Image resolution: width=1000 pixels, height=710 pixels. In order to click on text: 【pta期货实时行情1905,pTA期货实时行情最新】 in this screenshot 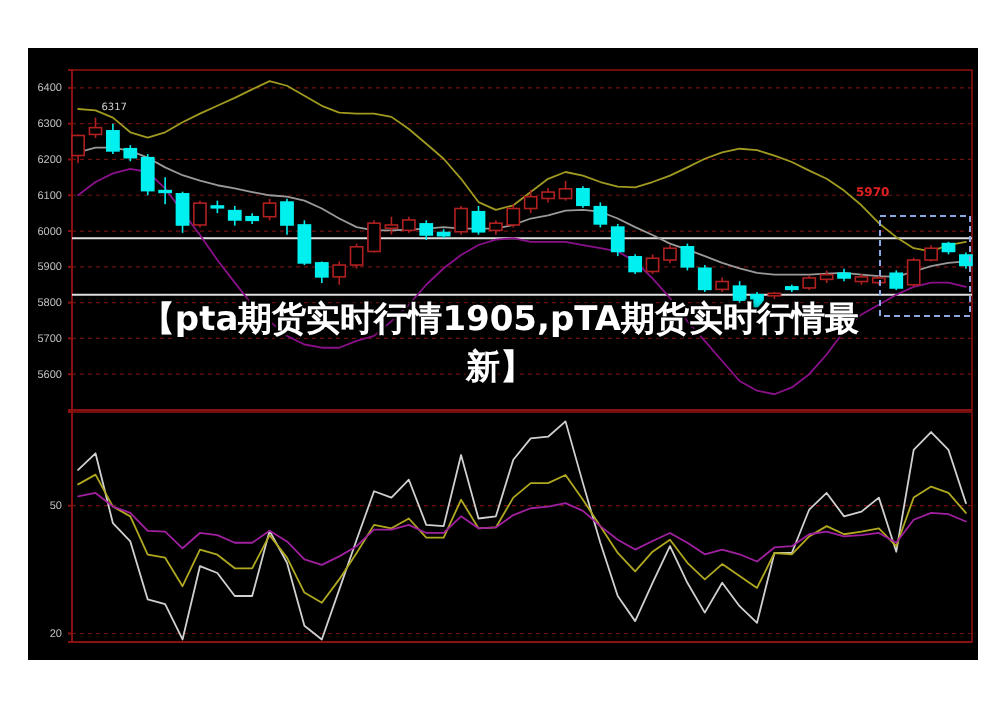, I will do `click(500, 345)`.